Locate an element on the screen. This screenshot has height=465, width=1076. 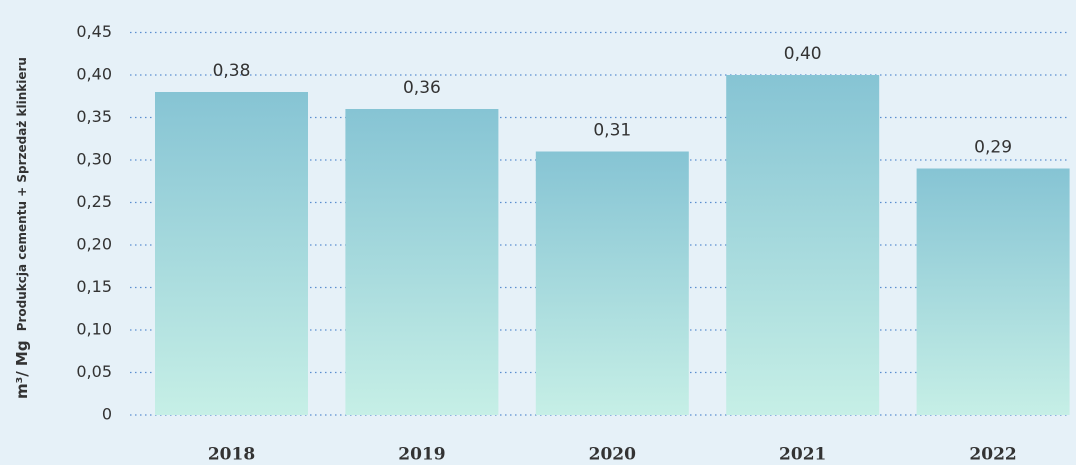
y-tick-label: 0,20 is located at coordinates (94, 244).